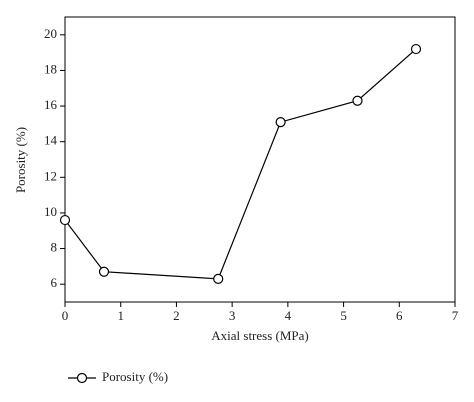 Image resolution: width=474 pixels, height=402 pixels. I want to click on y-tick-label: 6, so click(54, 282).